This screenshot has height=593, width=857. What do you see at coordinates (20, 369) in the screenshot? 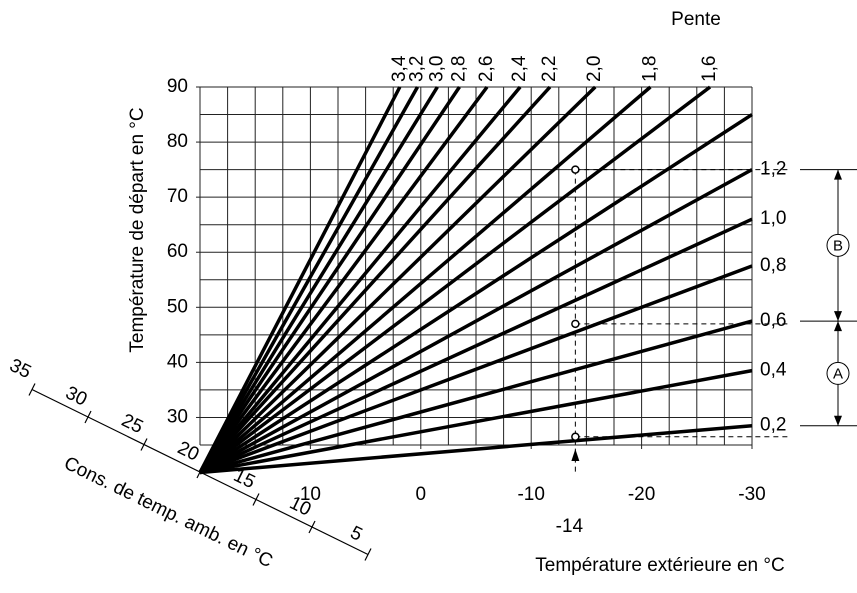
I see `room-tick-label: 35` at bounding box center [20, 369].